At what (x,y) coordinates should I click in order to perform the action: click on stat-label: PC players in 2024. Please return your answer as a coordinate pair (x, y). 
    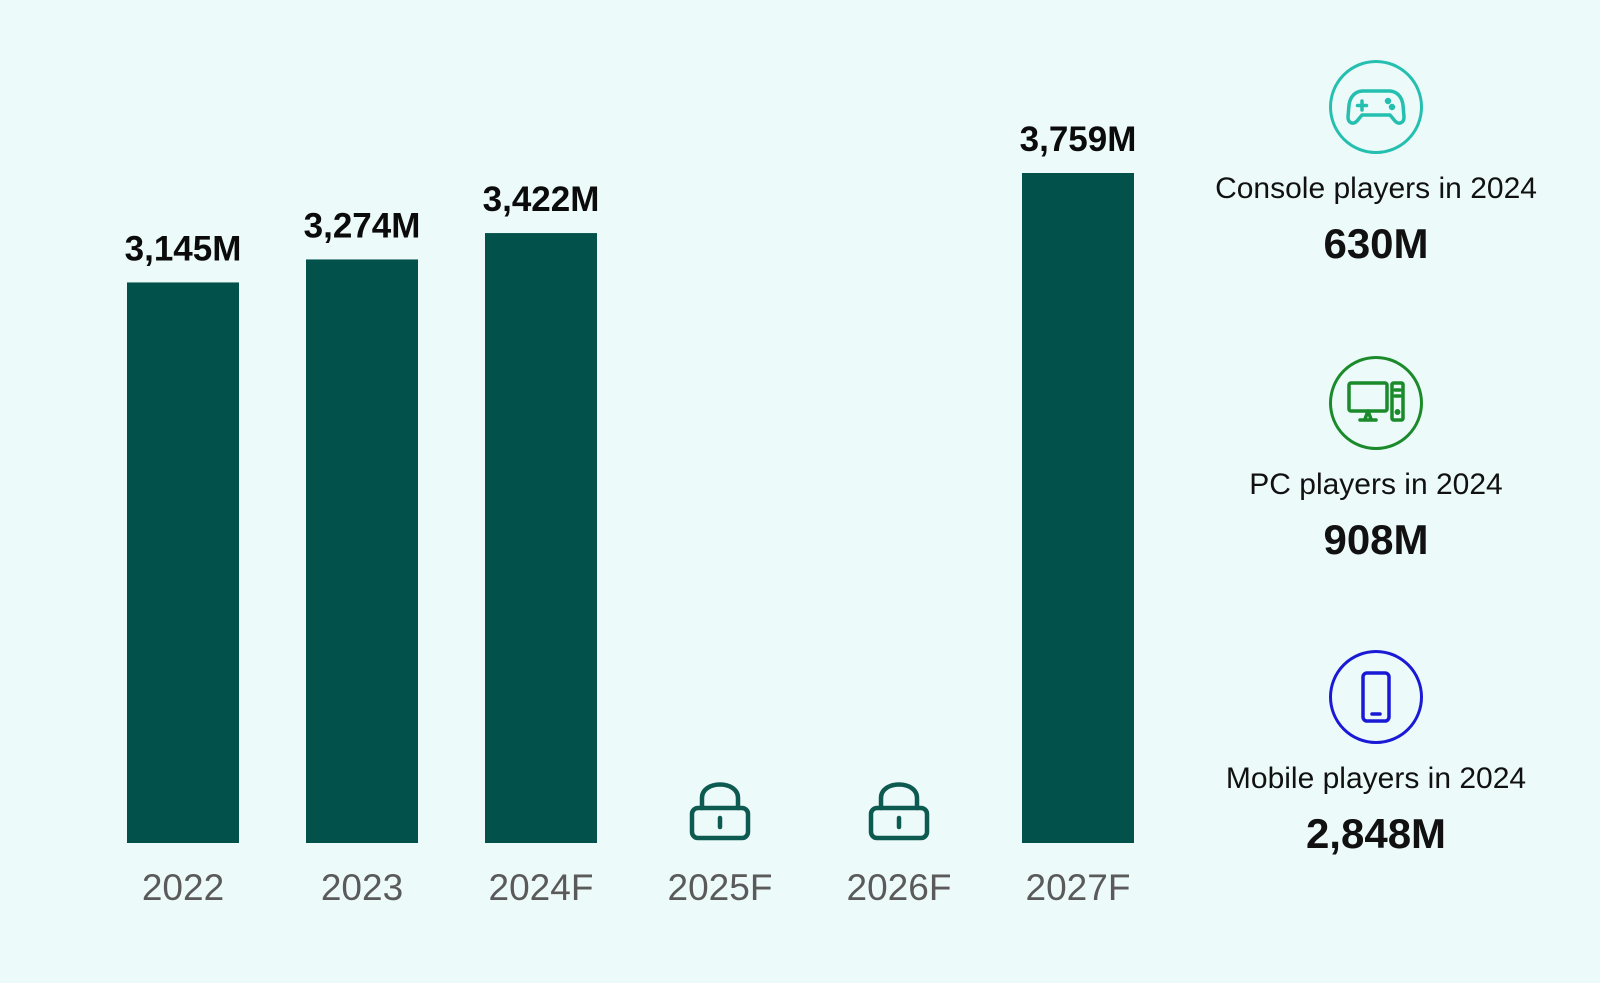
    Looking at the image, I should click on (1376, 484).